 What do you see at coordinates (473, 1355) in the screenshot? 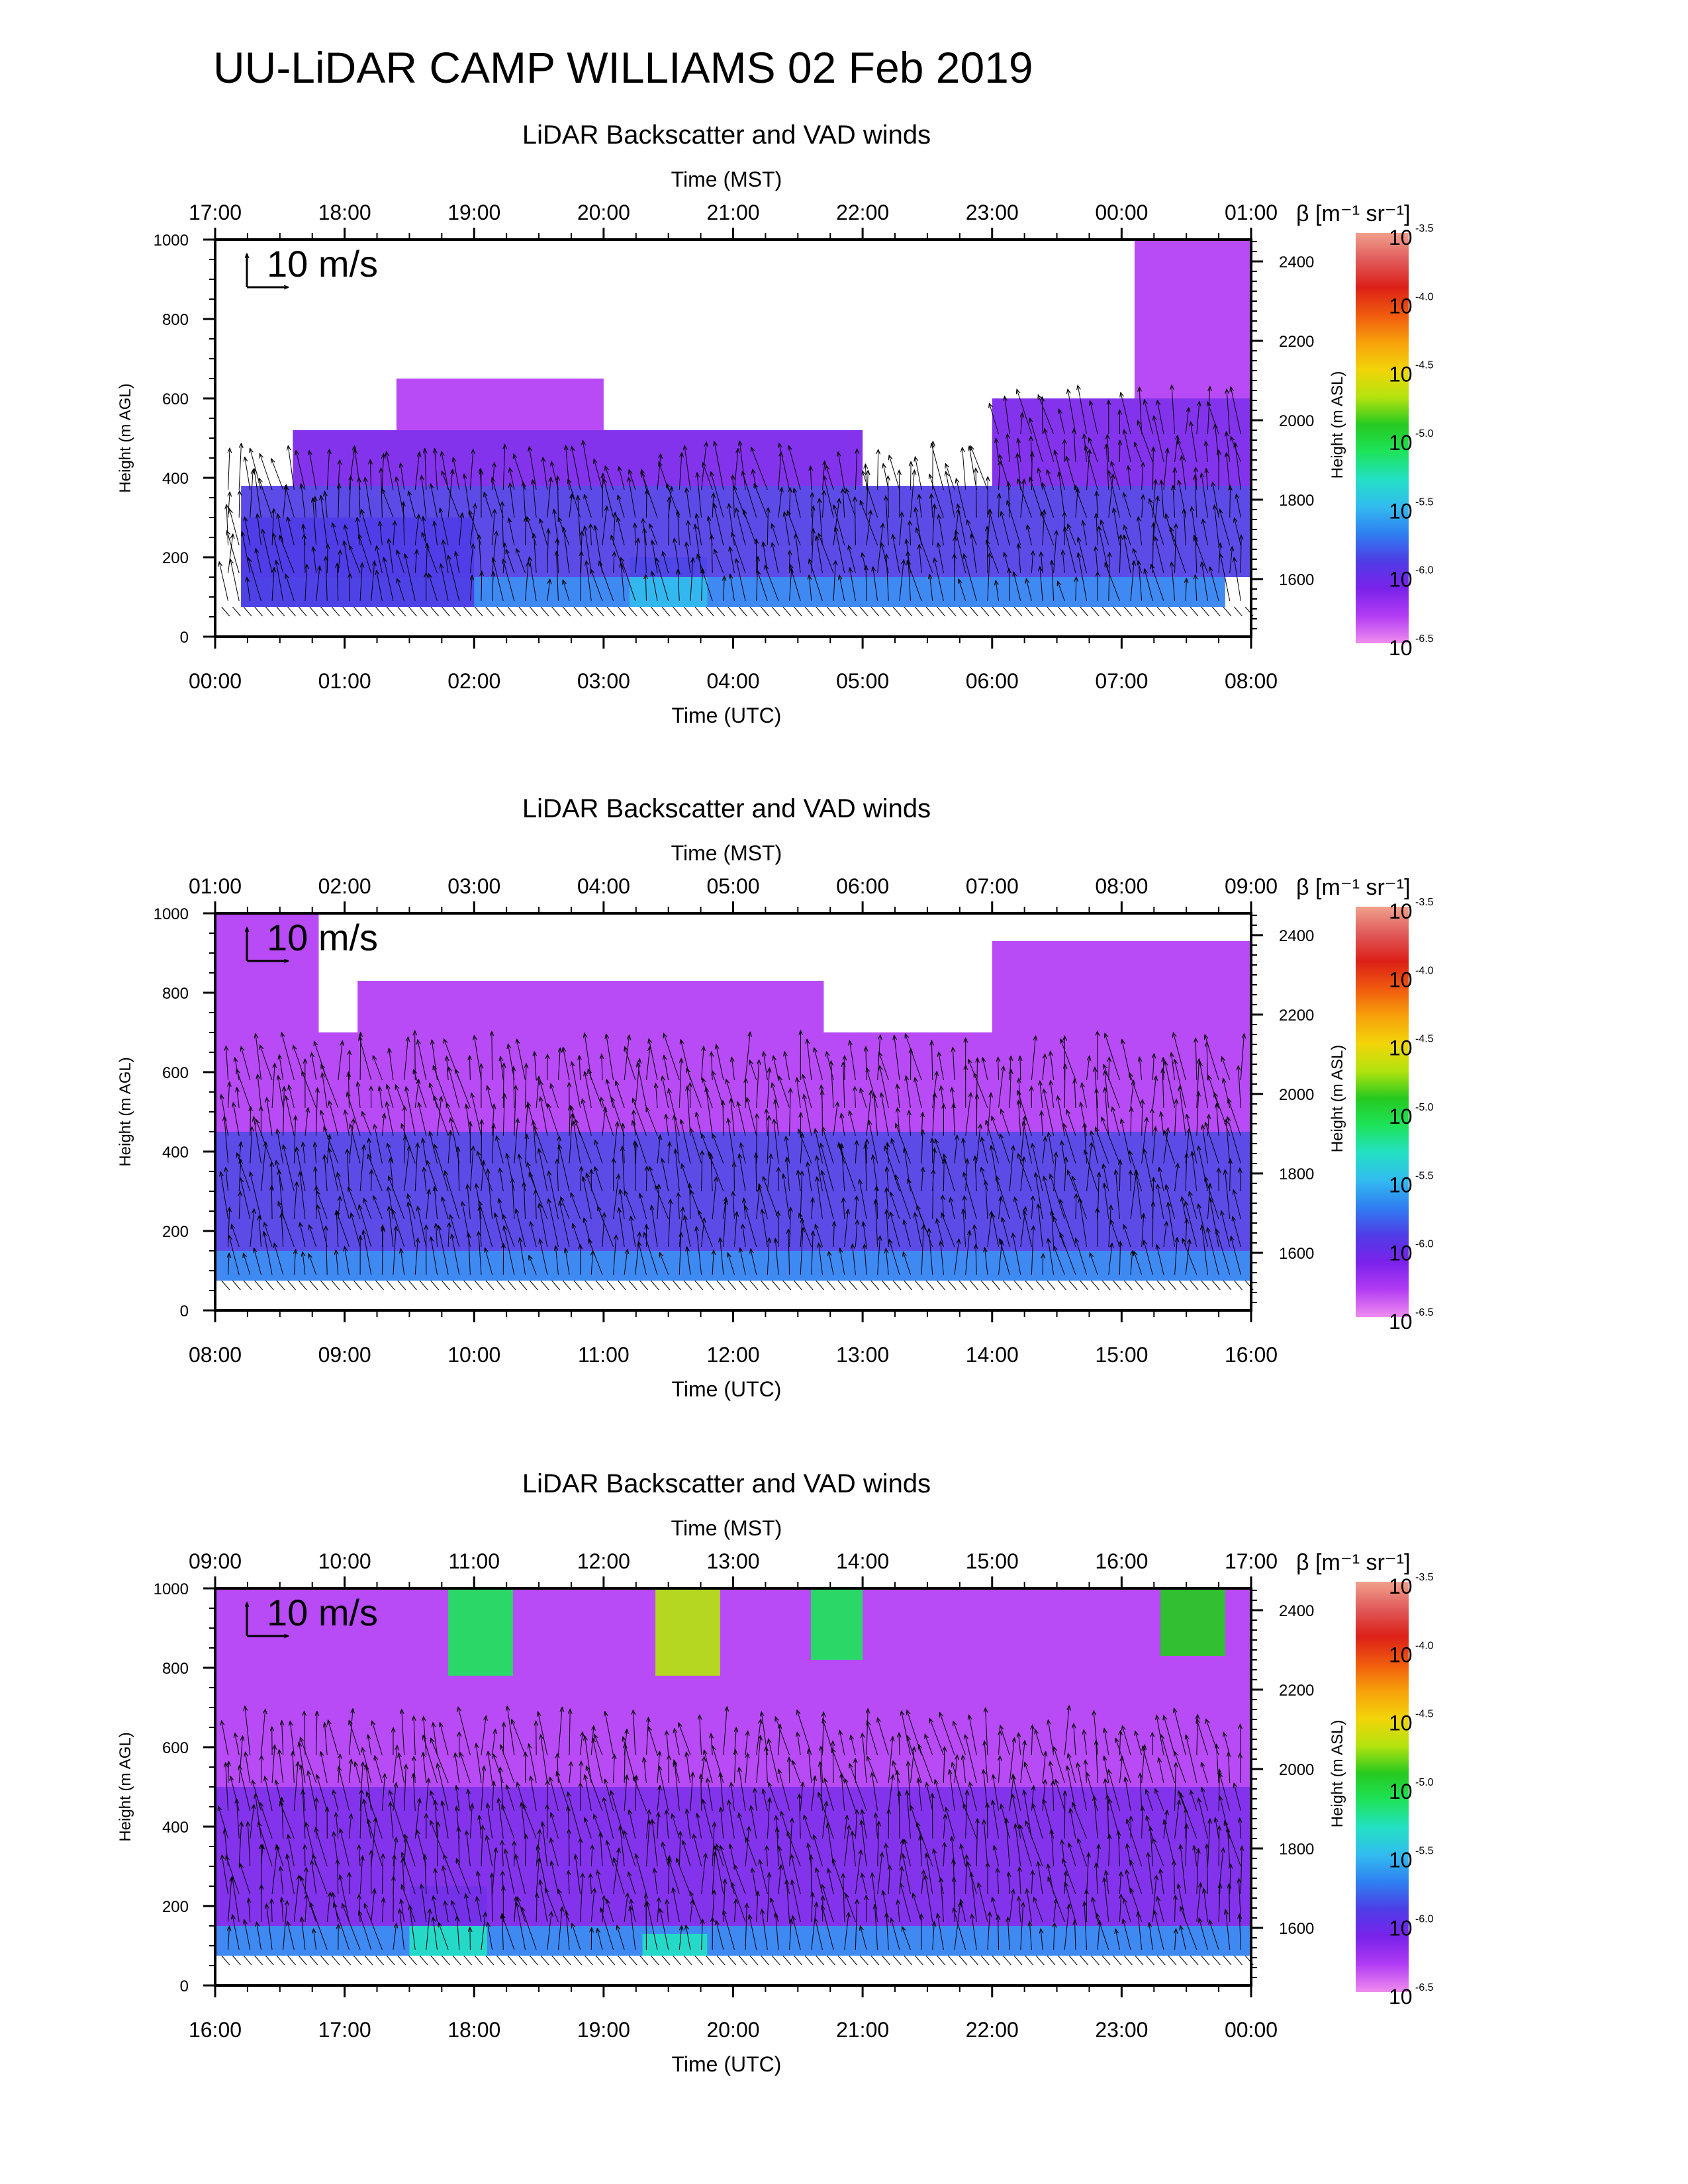
I see `x-tick-label: 10:00` at bounding box center [473, 1355].